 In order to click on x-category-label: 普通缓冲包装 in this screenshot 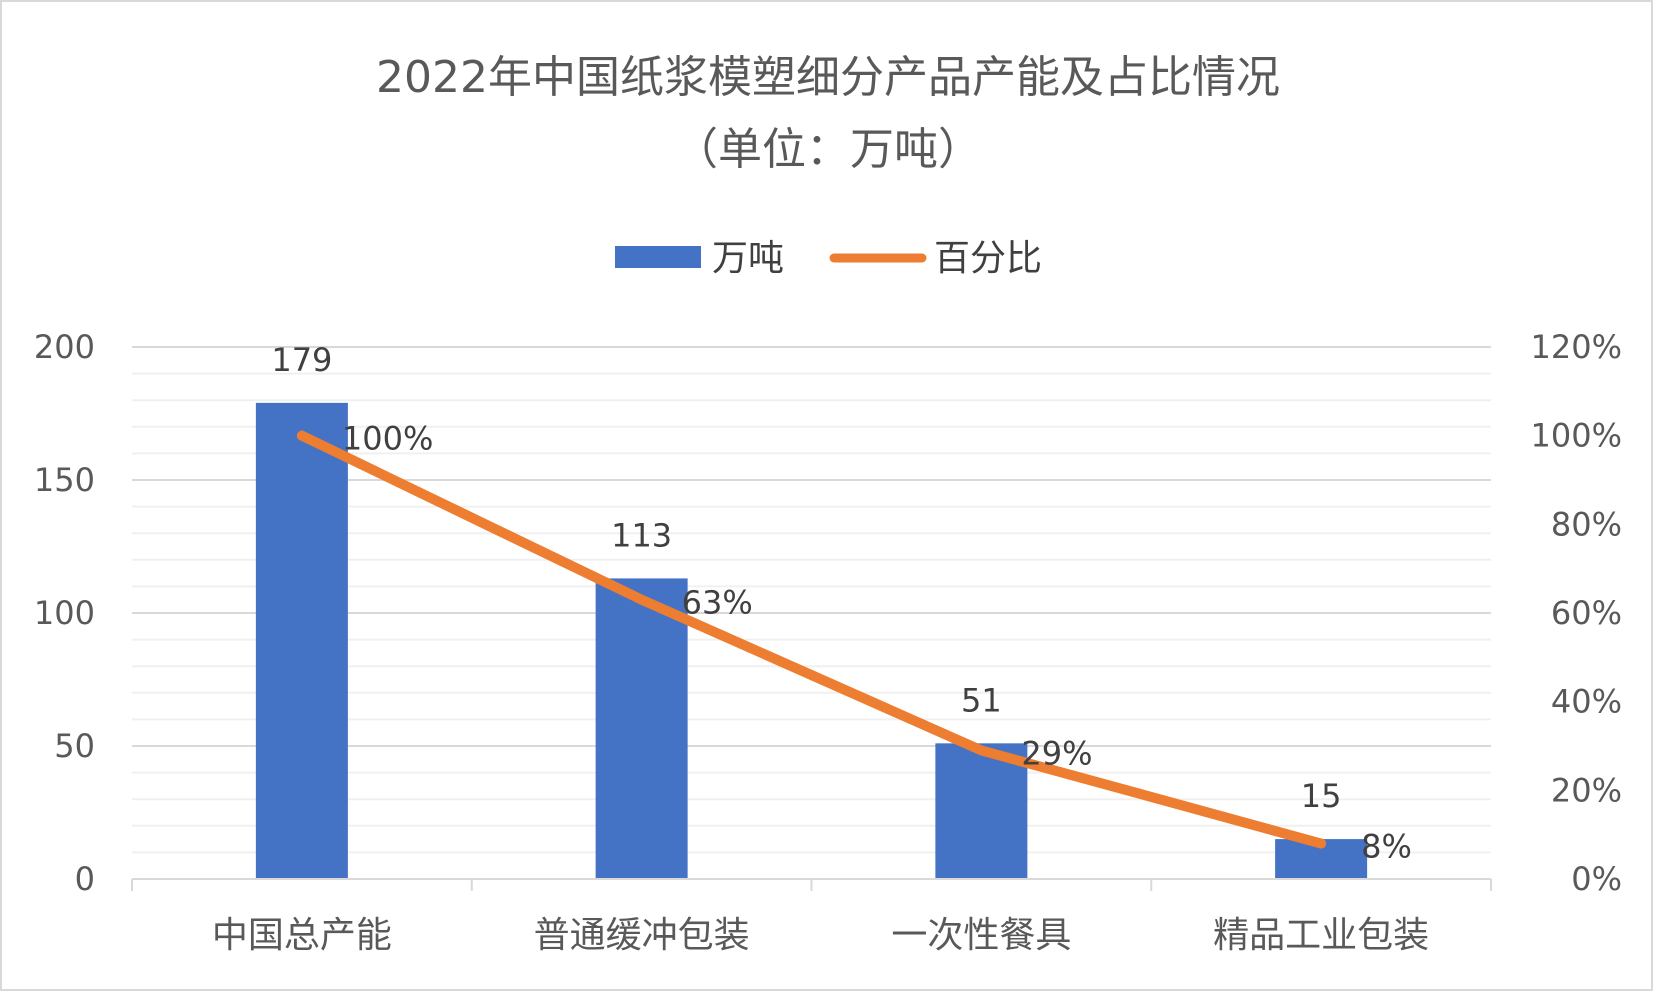, I will do `click(642, 935)`.